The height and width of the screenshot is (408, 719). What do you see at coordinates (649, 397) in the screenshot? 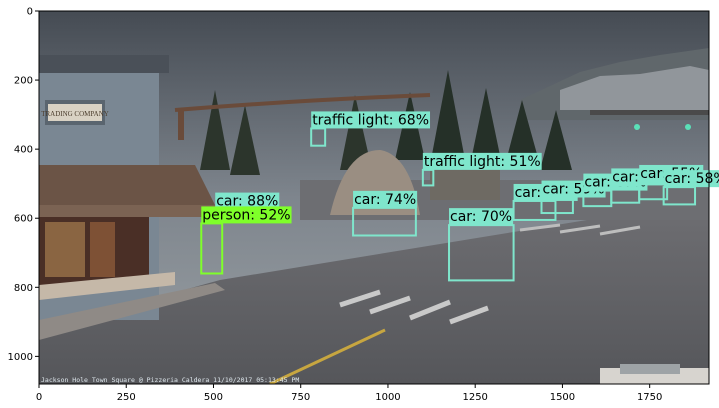
I see `x-tick-label: 1750` at bounding box center [649, 397].